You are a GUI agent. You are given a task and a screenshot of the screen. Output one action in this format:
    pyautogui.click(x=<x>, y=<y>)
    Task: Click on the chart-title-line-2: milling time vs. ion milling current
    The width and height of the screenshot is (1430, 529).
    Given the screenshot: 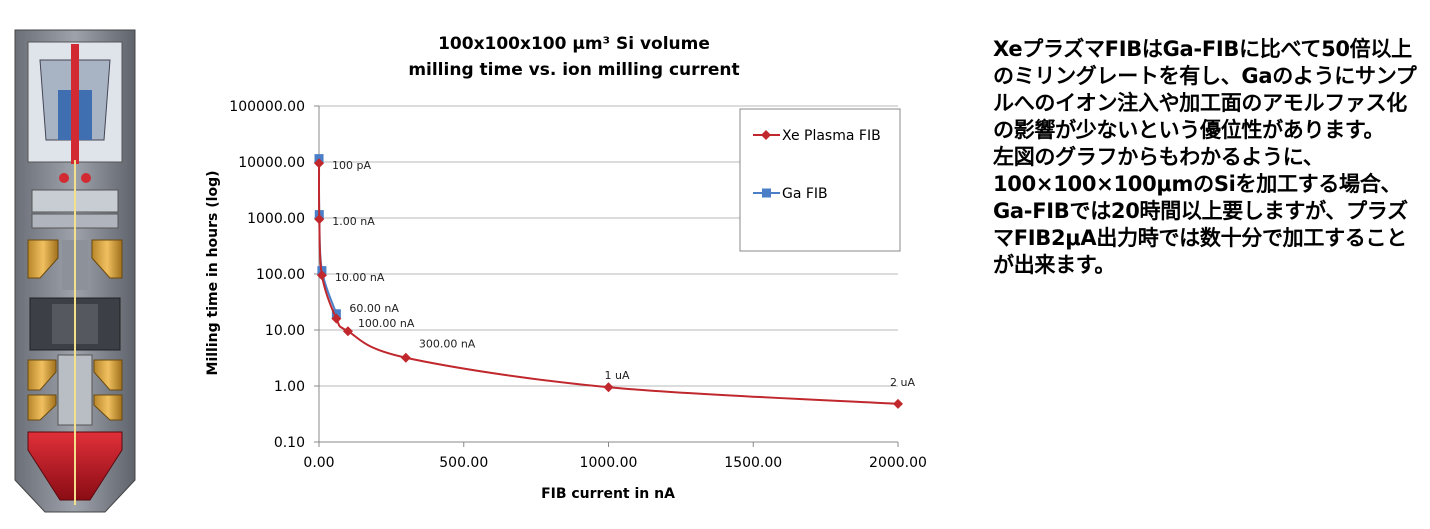 What is the action you would take?
    pyautogui.click(x=573, y=70)
    